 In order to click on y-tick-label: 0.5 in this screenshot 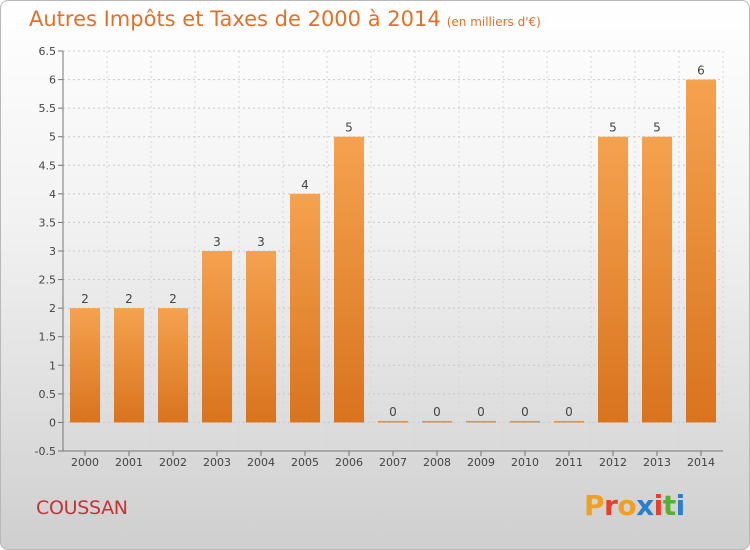, I will do `click(48, 394)`.